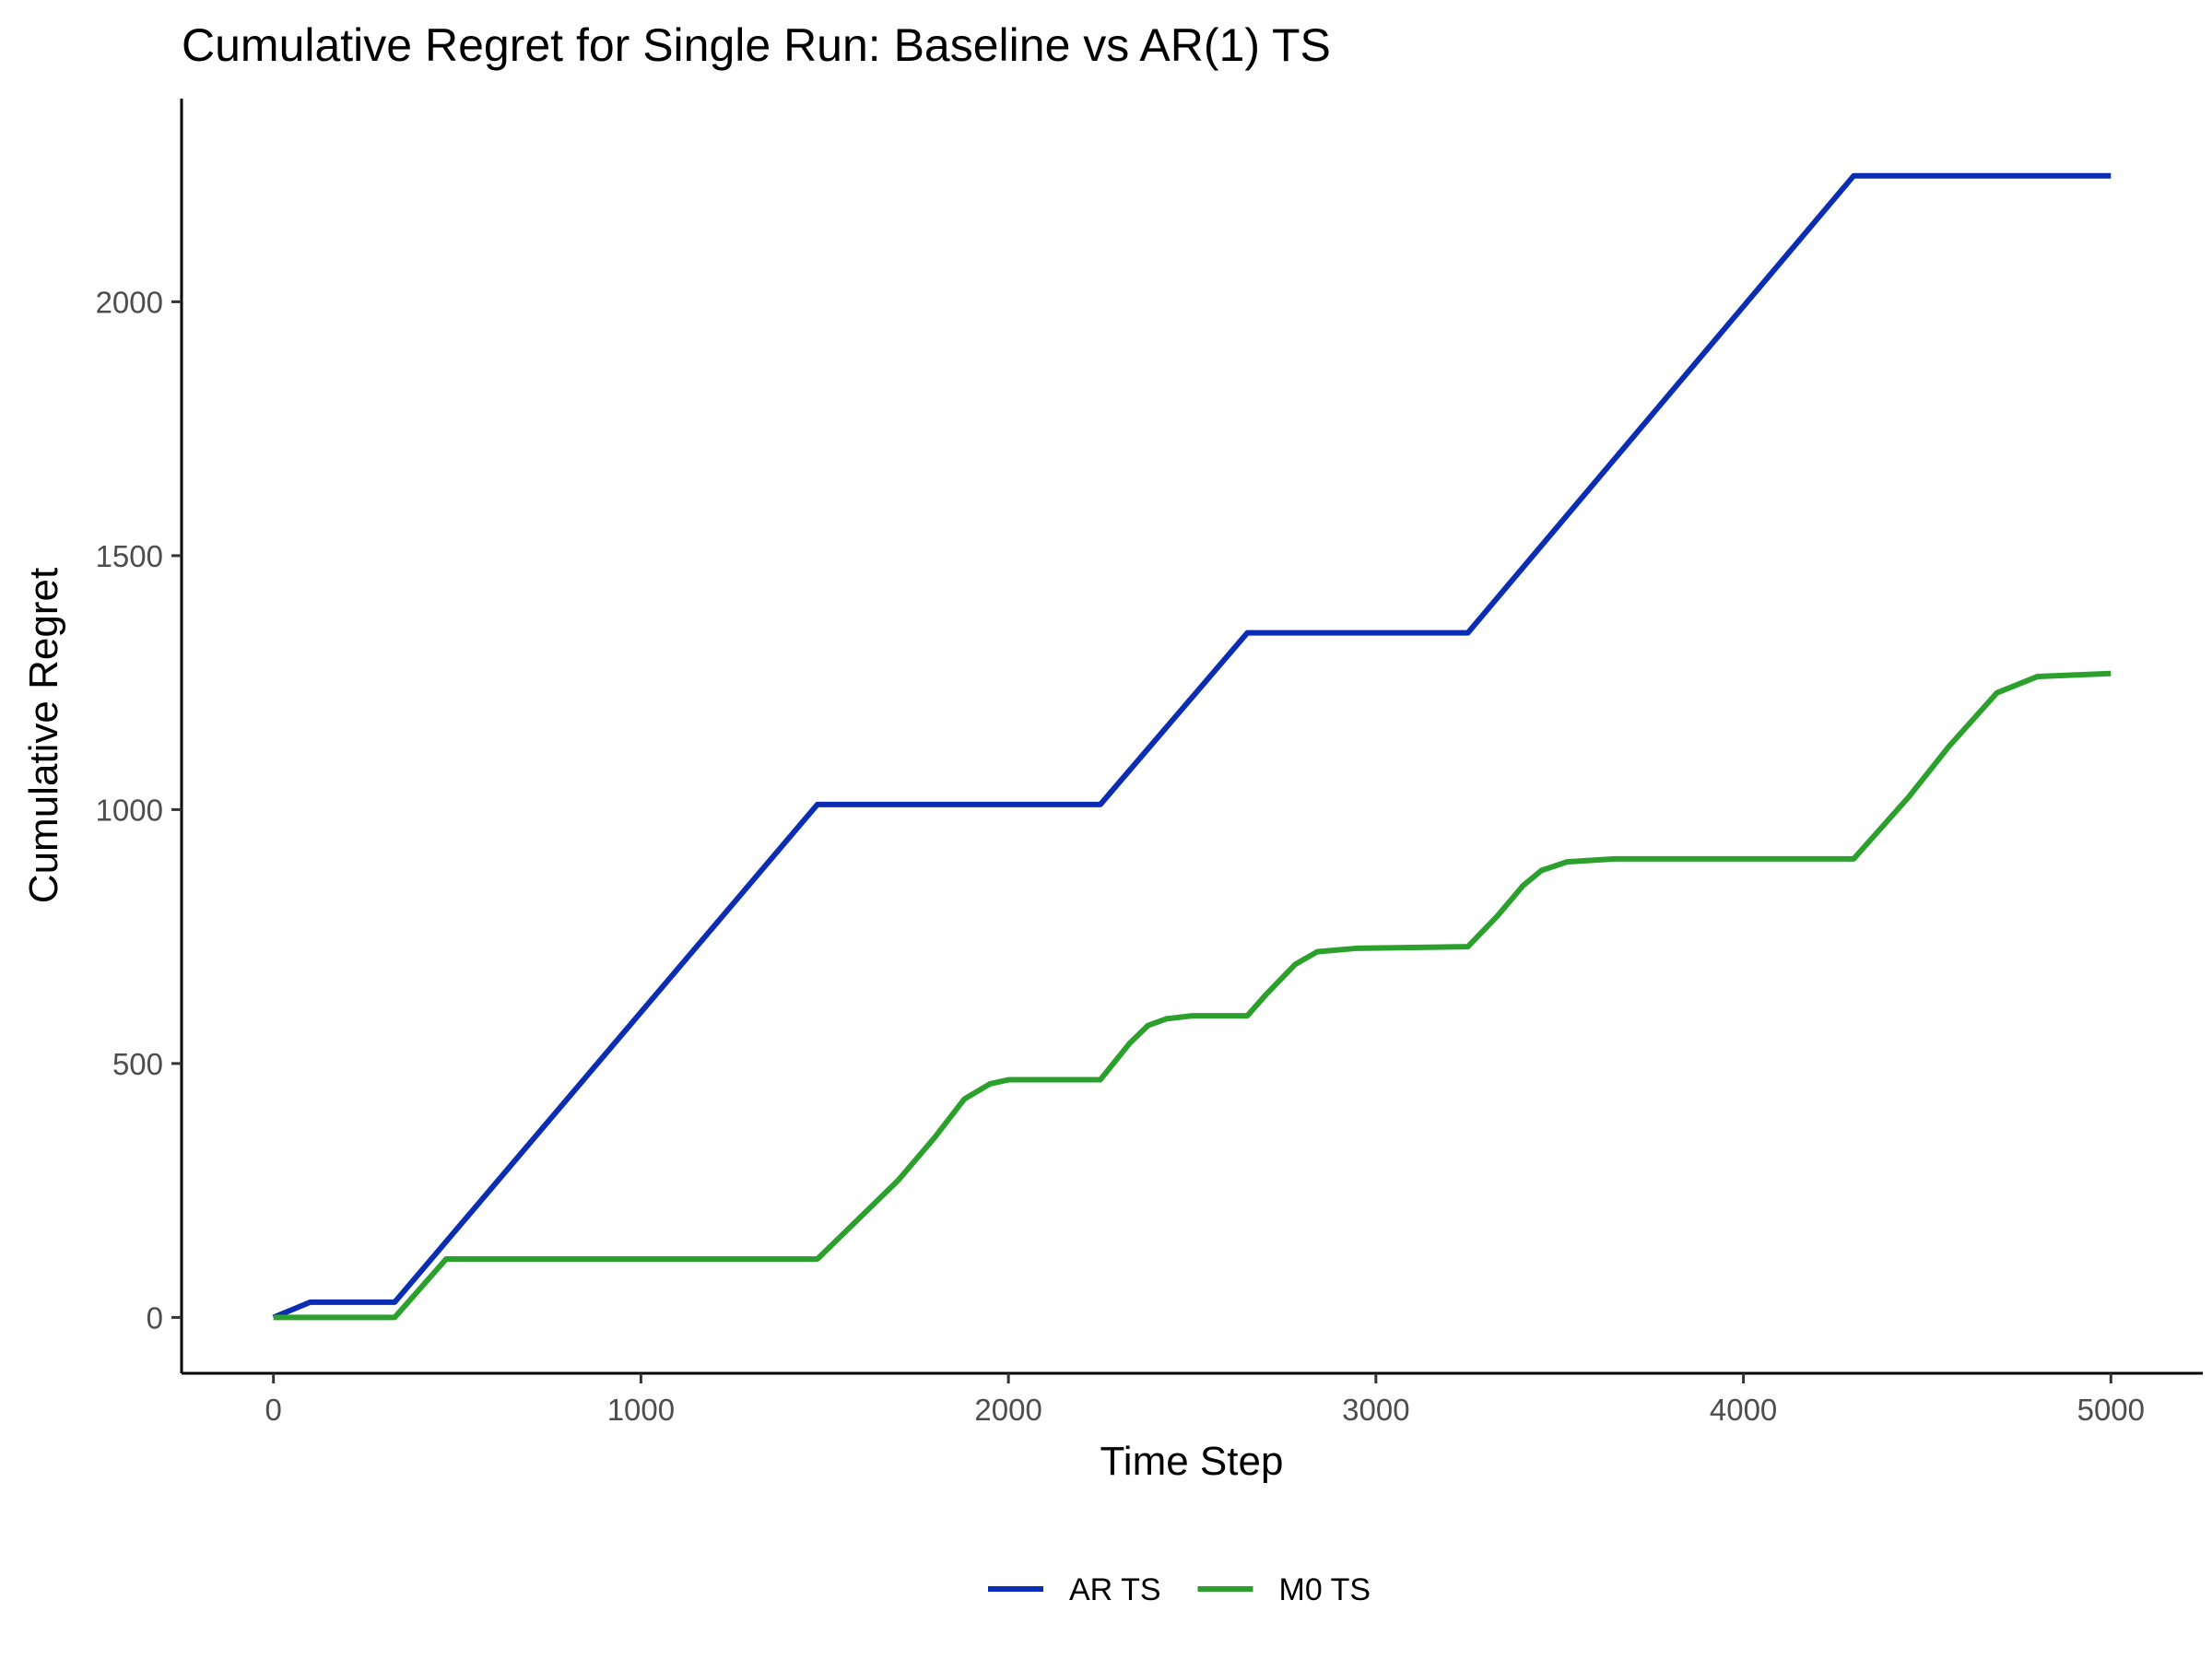  Describe the element at coordinates (155, 1317) in the screenshot. I see `y-tick-label-0: 0` at that location.